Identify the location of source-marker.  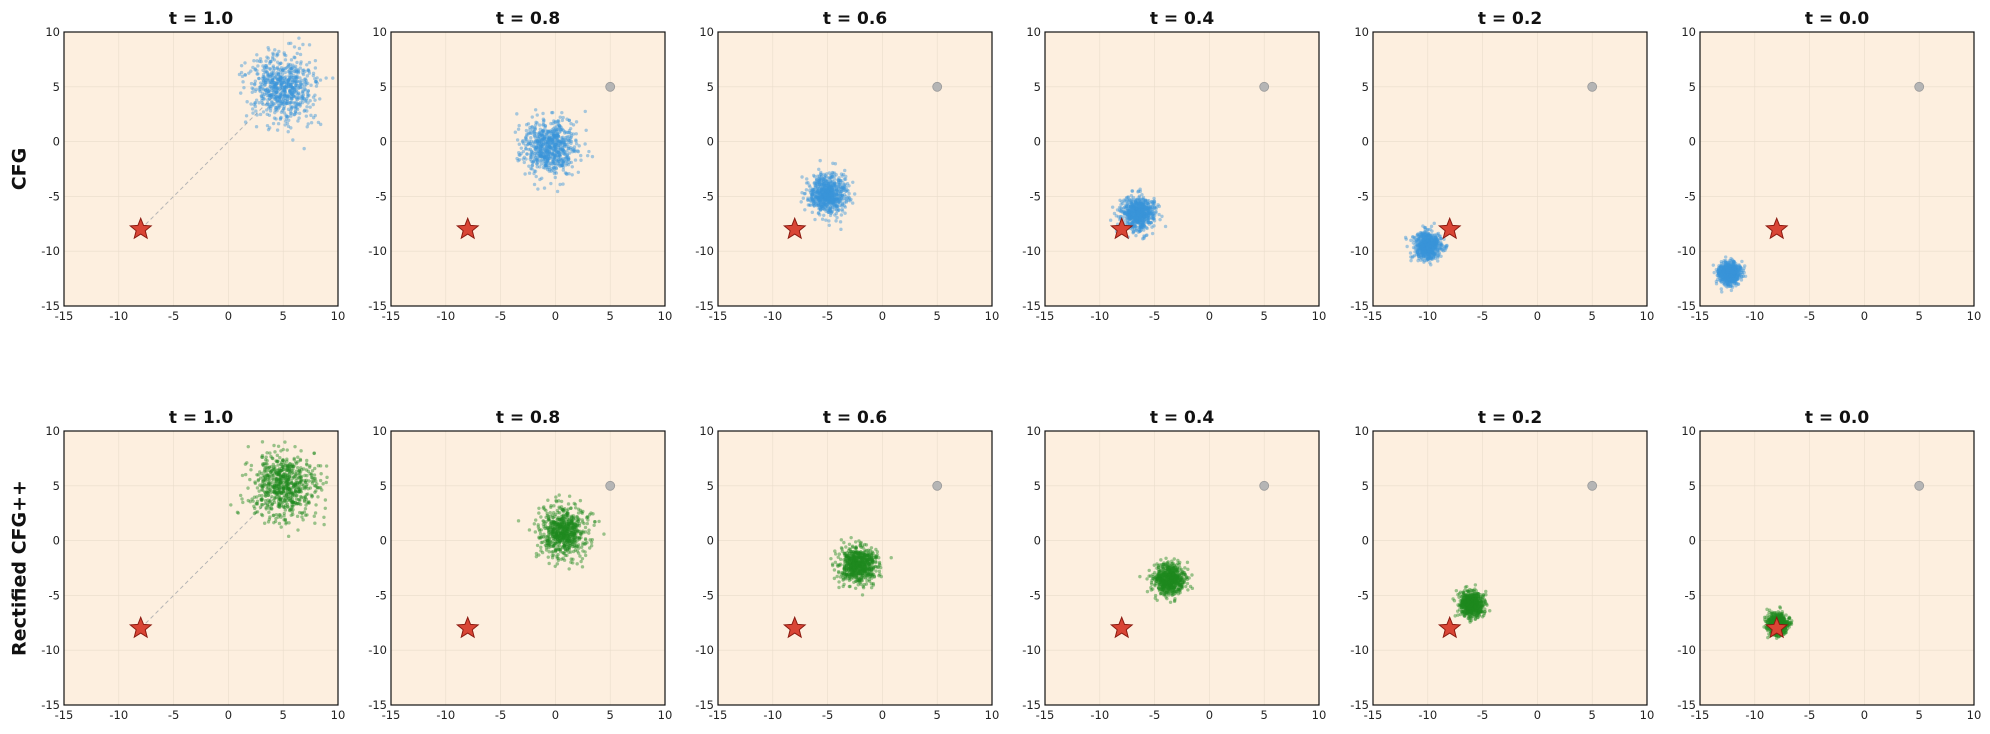
(937, 86).